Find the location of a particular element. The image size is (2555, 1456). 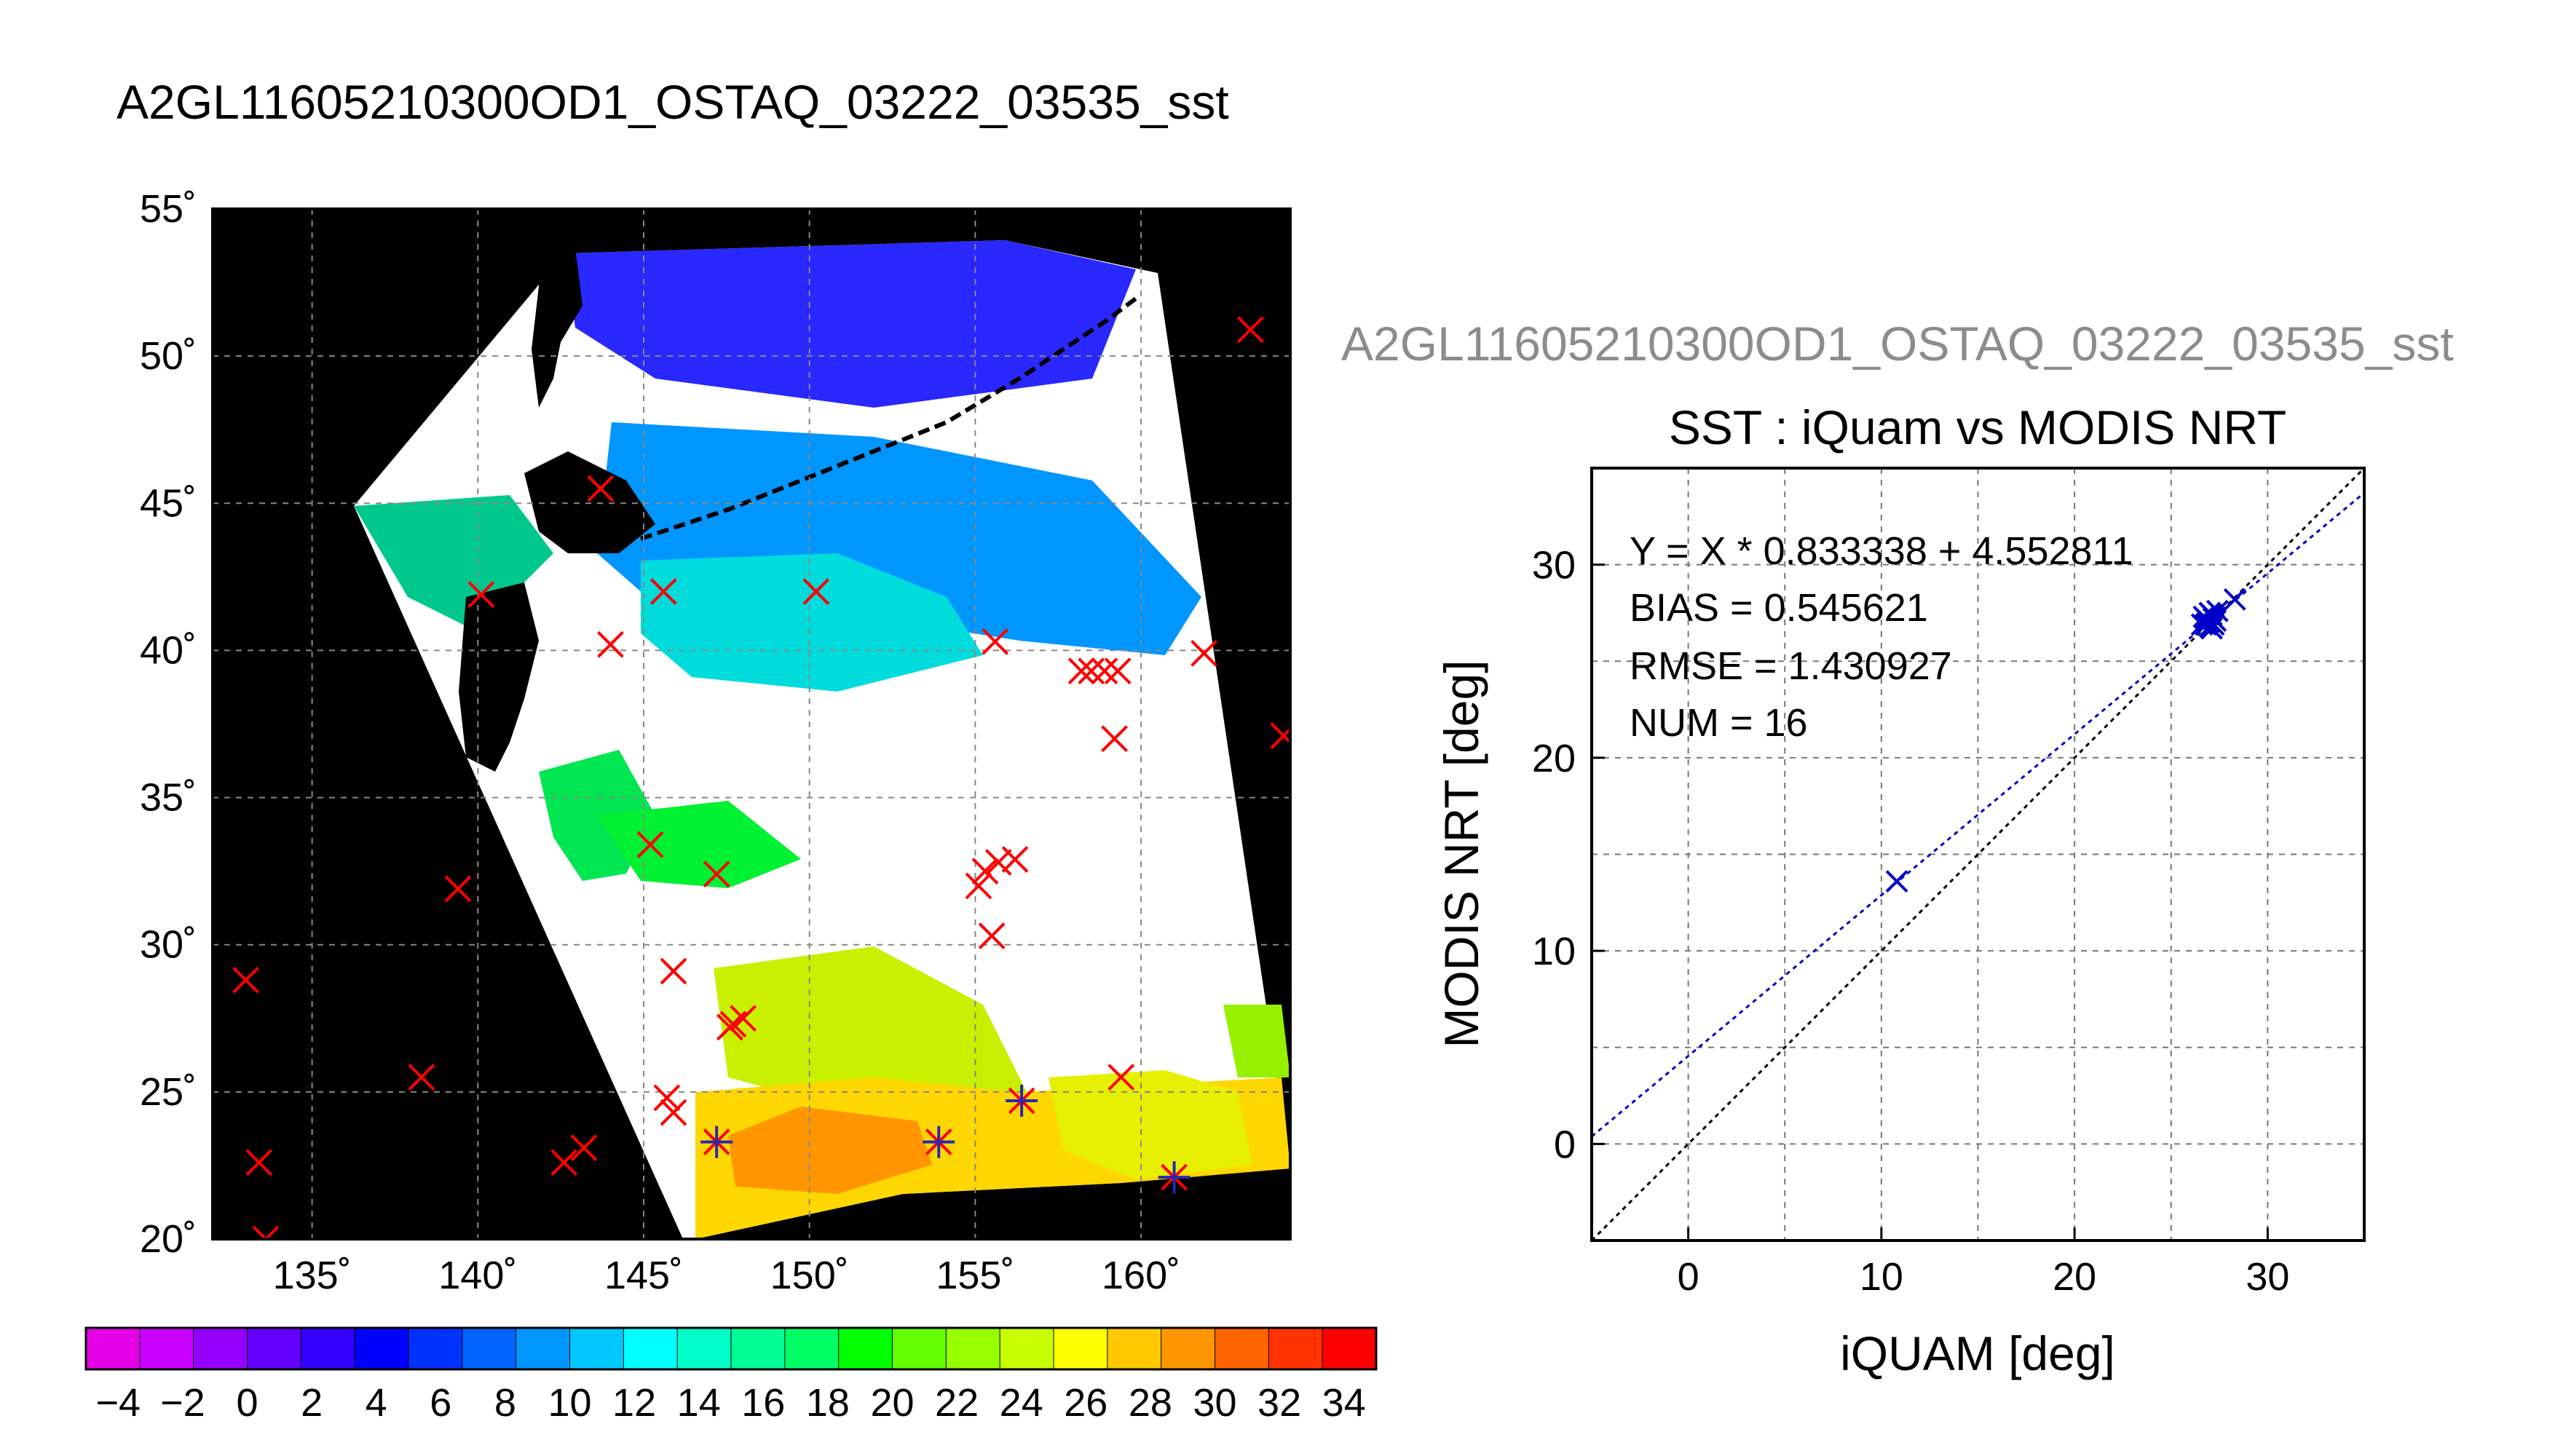

map-lat-tick: 55˚ is located at coordinates (168, 209).